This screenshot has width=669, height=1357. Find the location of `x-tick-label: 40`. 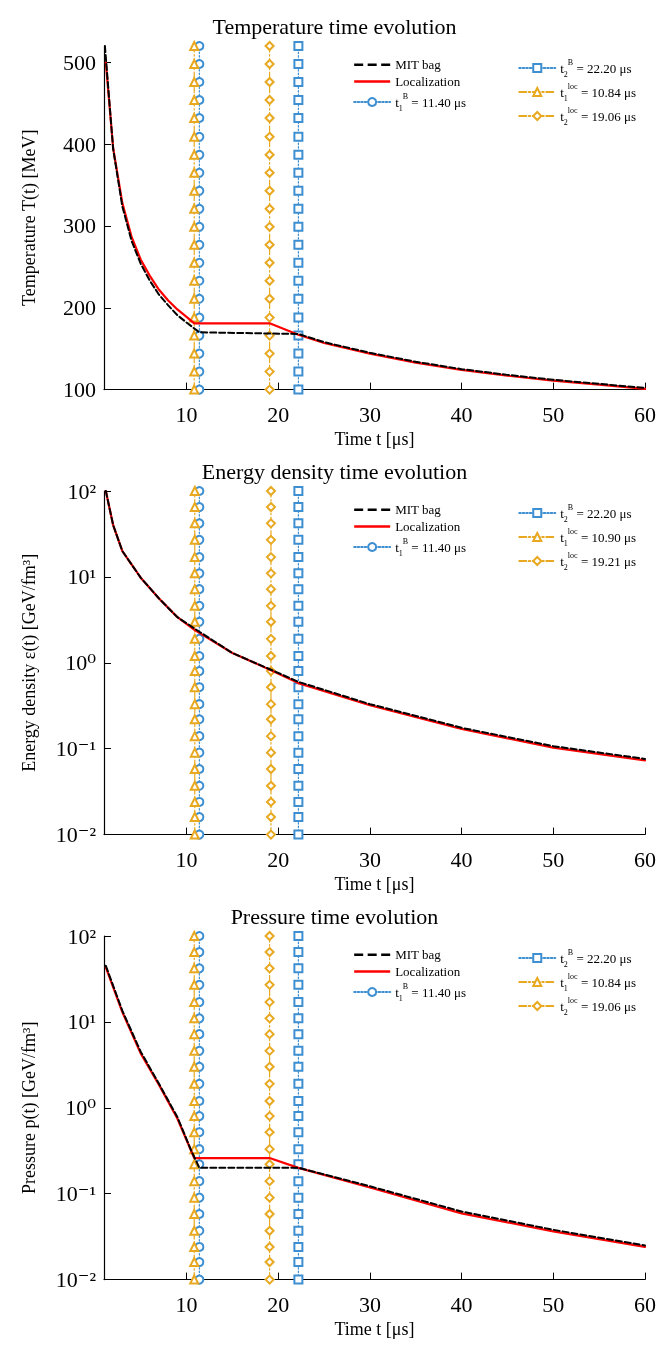

x-tick-label: 40 is located at coordinates (461, 859).